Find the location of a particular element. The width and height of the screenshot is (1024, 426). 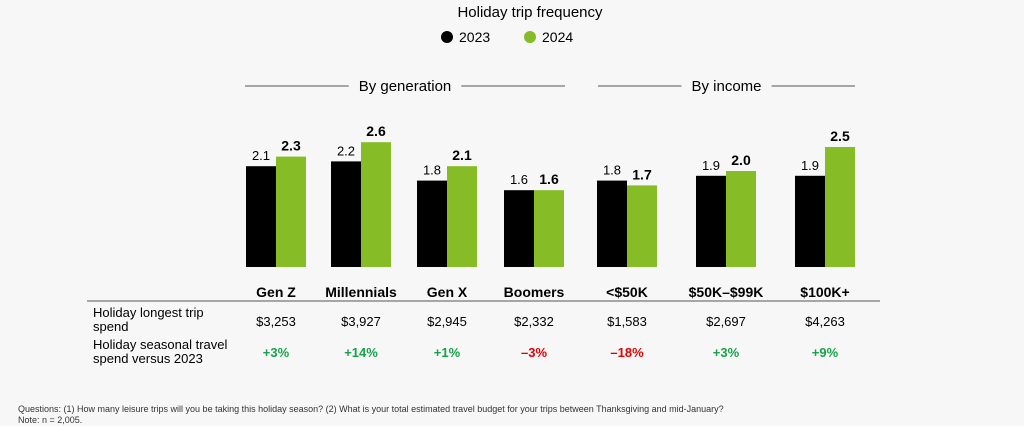

bar-2023-millennials is located at coordinates (346, 214).